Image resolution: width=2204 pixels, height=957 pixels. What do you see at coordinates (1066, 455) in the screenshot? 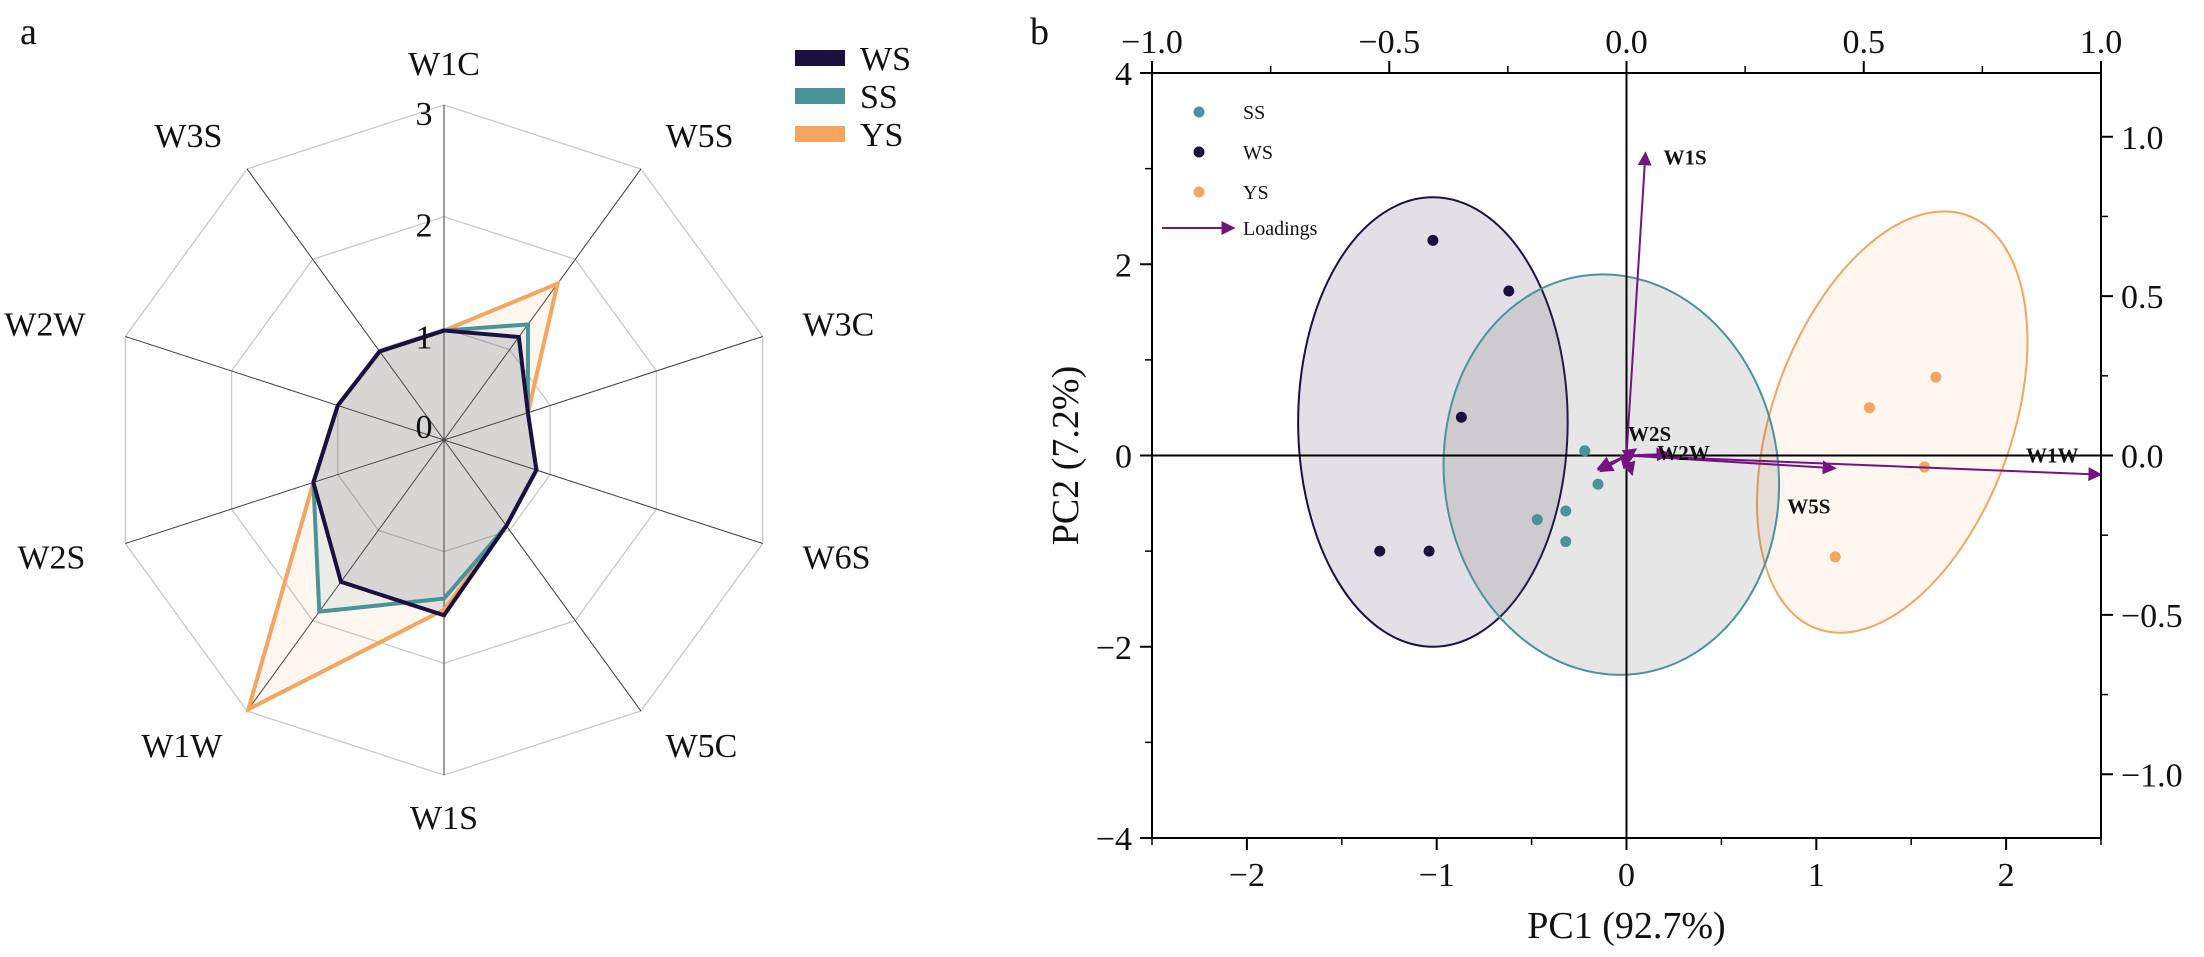
I see `y-axis-title: PC2 (7.2%)` at bounding box center [1066, 455].